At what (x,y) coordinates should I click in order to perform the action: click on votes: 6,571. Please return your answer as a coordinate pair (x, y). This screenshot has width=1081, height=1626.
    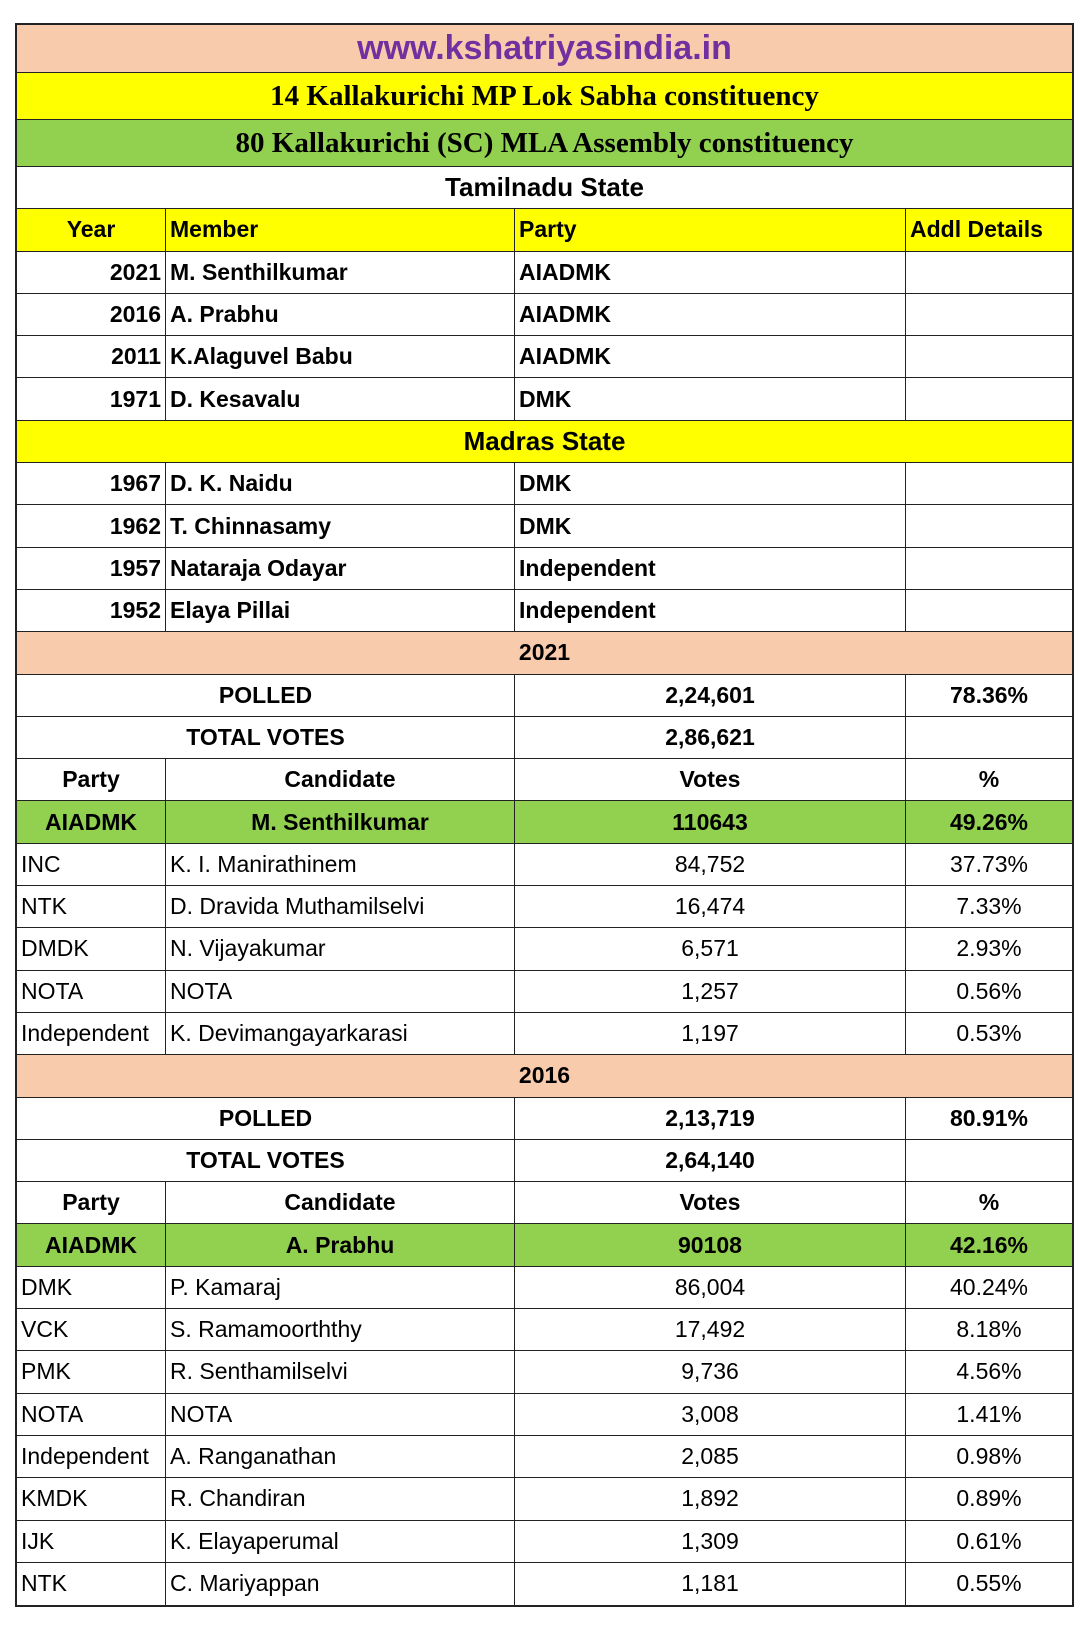
    Looking at the image, I should click on (710, 949).